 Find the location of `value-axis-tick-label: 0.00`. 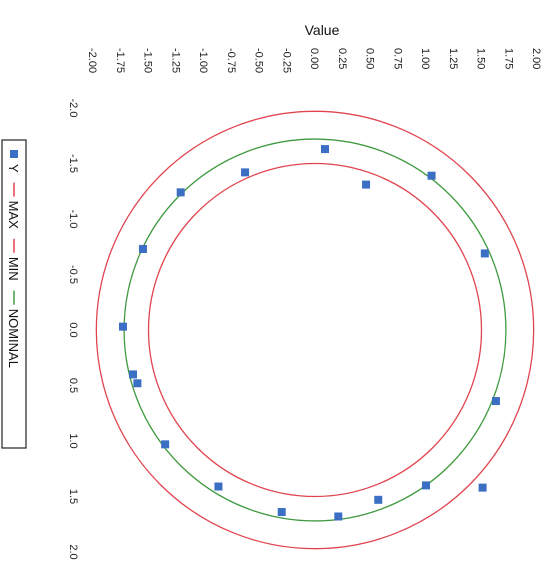

value-axis-tick-label: 0.00 is located at coordinates (314, 58).